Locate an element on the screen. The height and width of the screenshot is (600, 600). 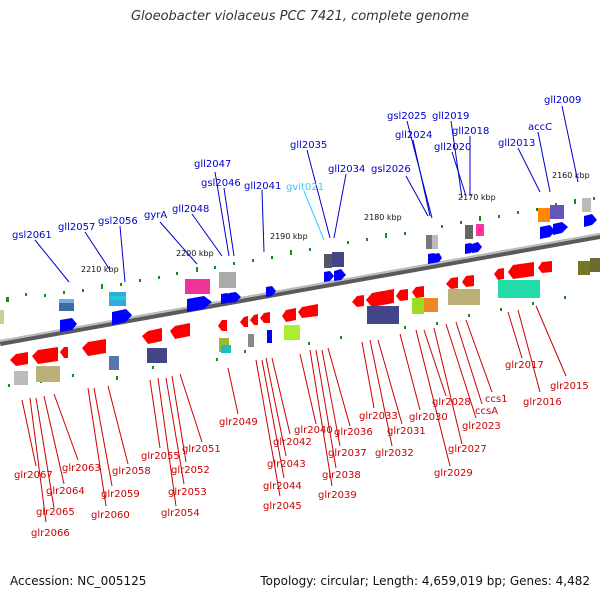
gene-label: gll2019 is located at coordinates (450, 116).